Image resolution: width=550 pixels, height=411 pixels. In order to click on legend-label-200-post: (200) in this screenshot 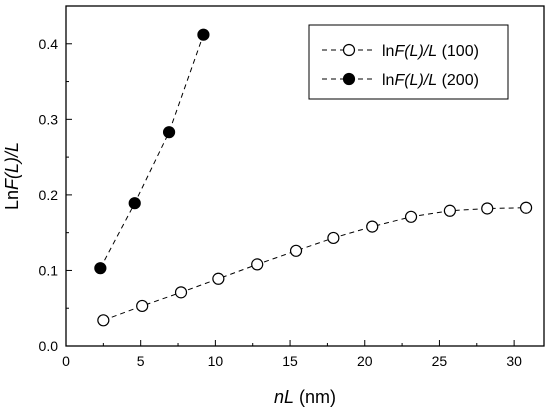, I will do `click(458, 80)`.